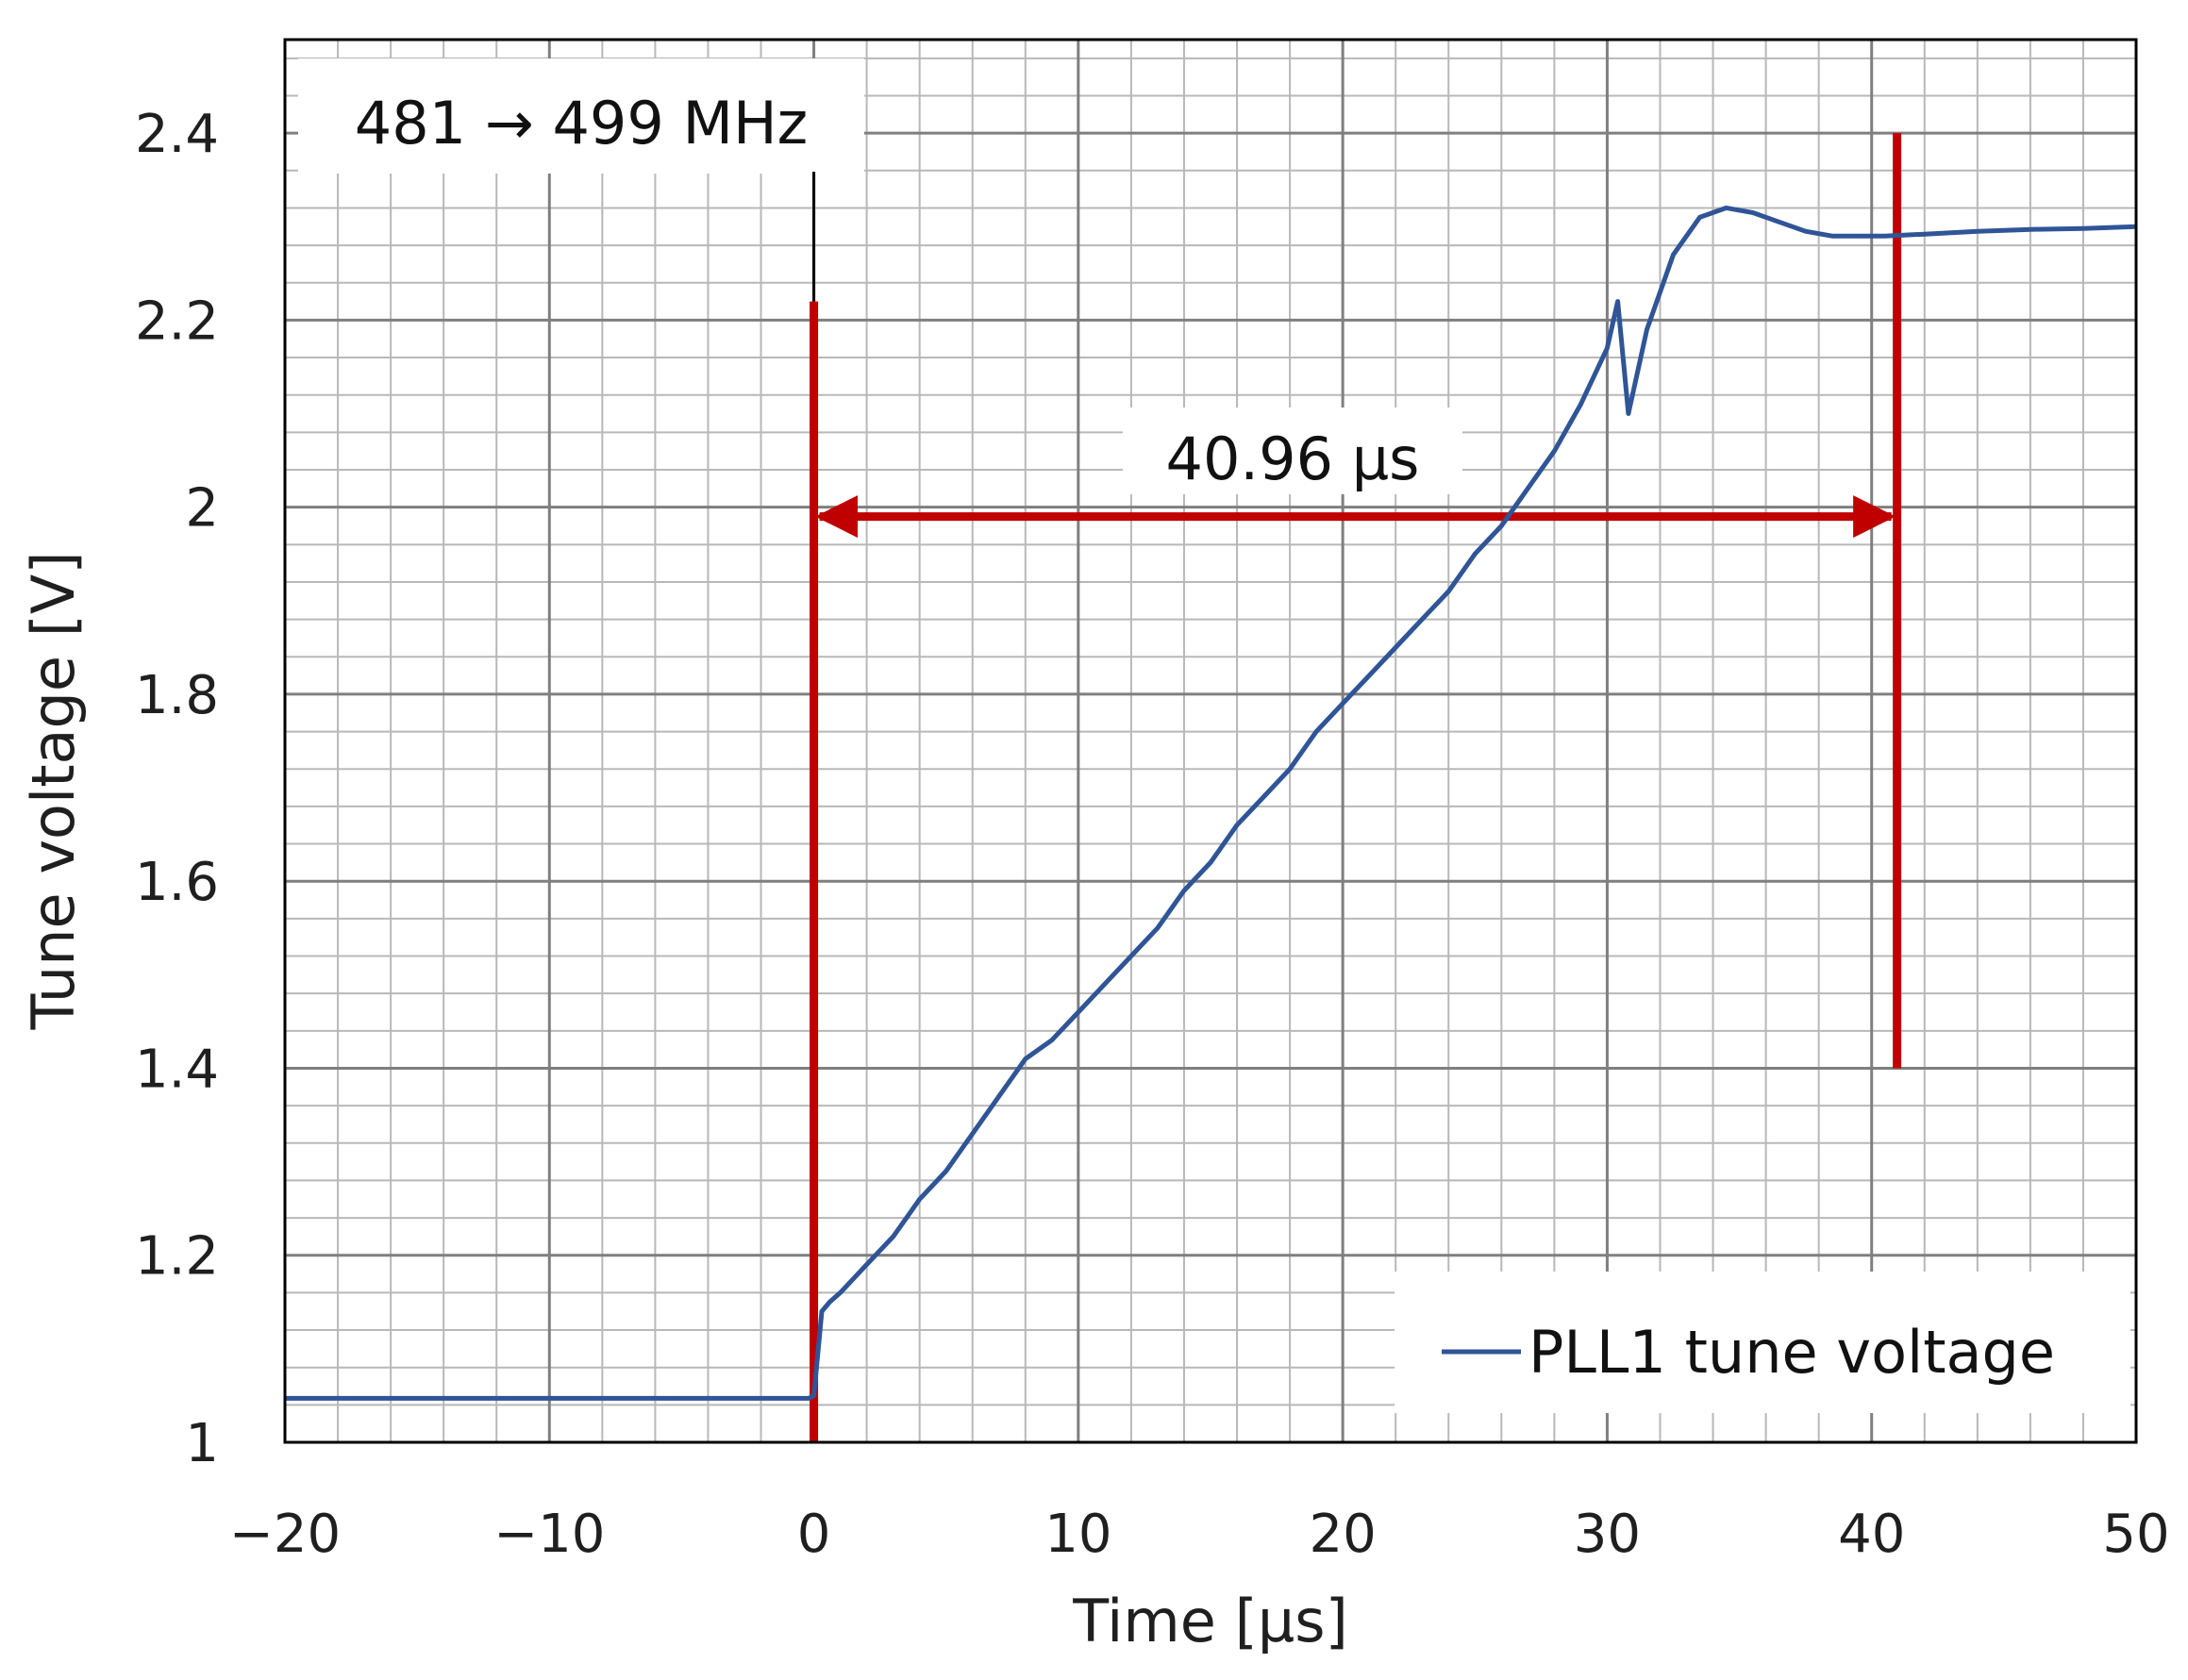 This screenshot has height=1680, width=2188. I want to click on x-tick-label: −20, so click(285, 1534).